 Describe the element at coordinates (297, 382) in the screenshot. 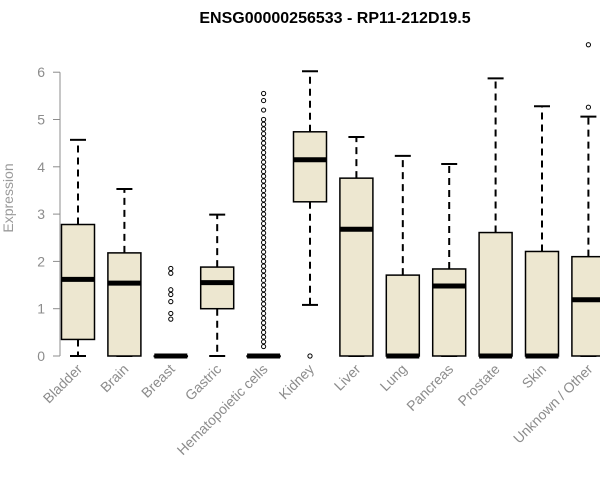

I see `x-axis-tick-label: Kidney` at that location.